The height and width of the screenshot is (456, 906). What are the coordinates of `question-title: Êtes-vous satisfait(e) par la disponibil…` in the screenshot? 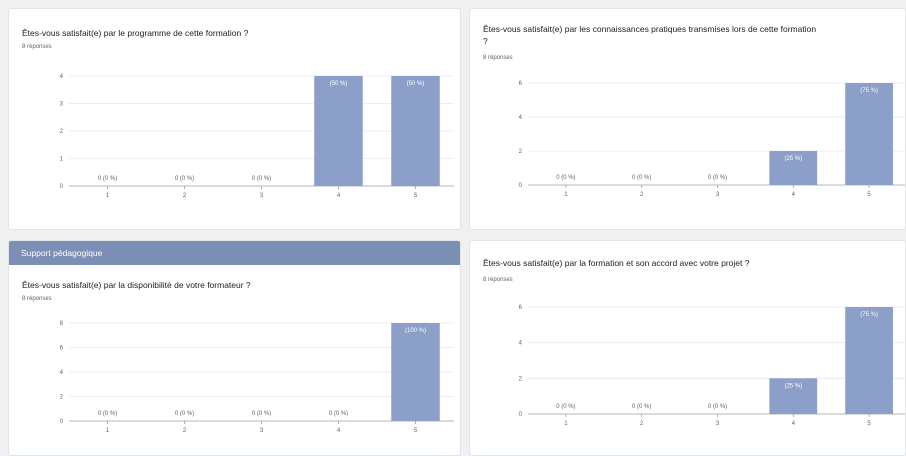 It's located at (136, 285).